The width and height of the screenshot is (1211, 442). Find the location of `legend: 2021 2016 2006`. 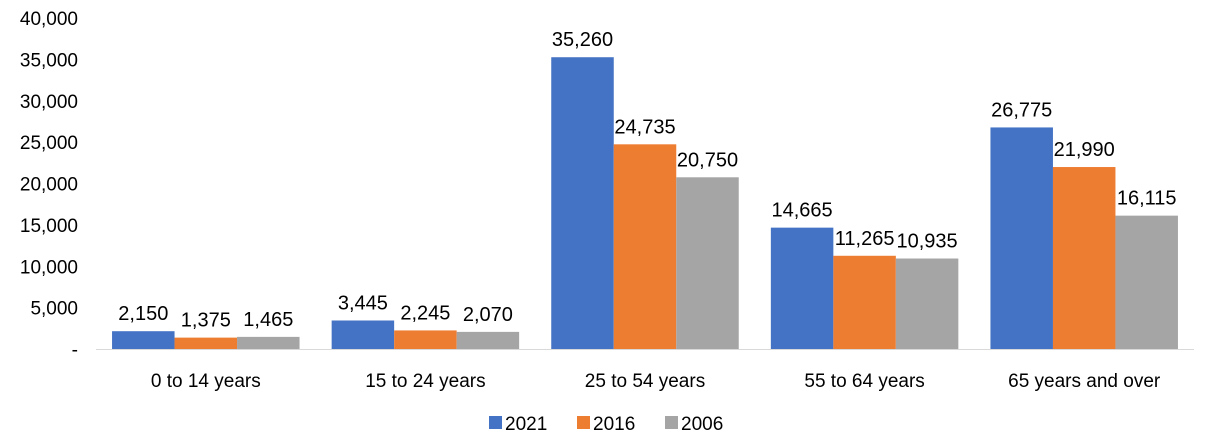

legend: 2021 2016 2006 is located at coordinates (606, 424).